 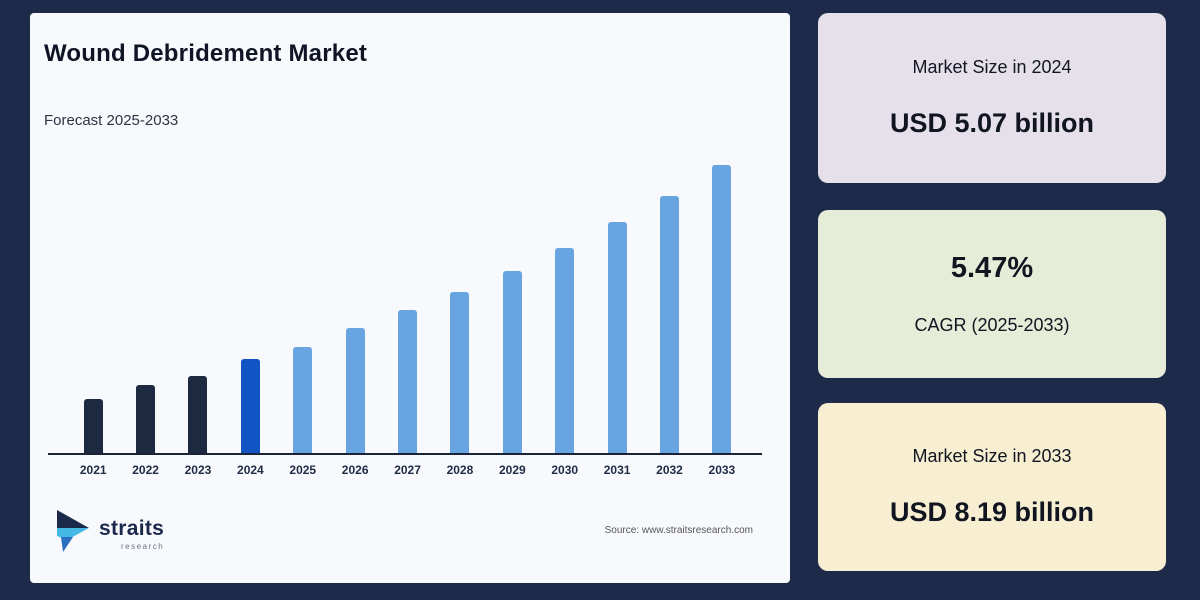 What do you see at coordinates (407, 470) in the screenshot?
I see `year-label-2027: 2027` at bounding box center [407, 470].